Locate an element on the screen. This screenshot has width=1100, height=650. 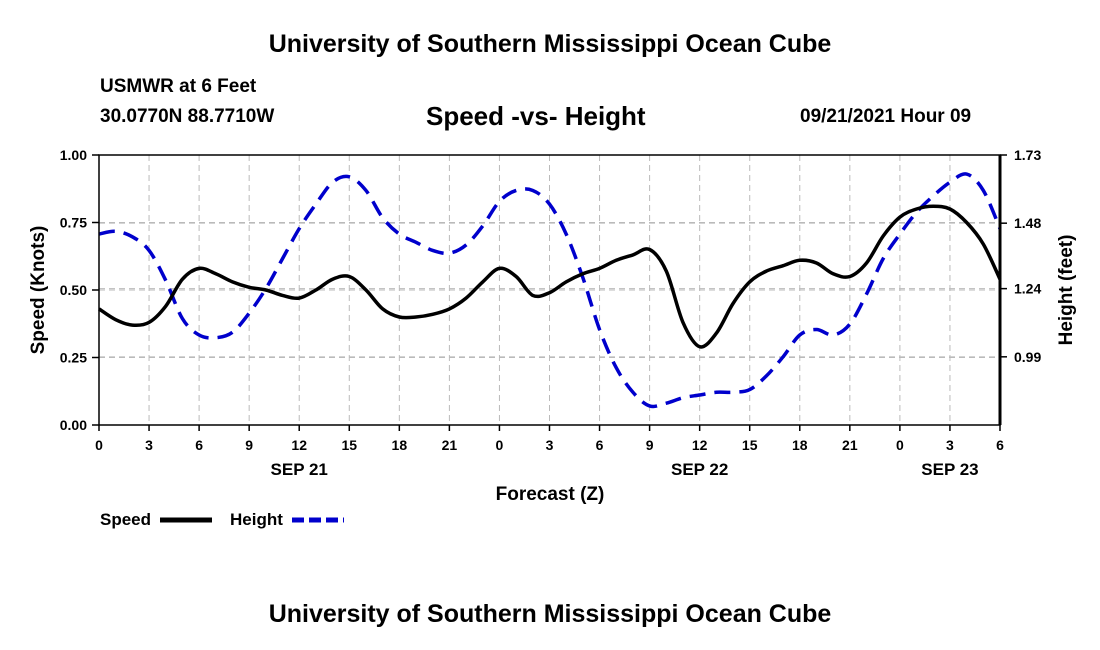
chart-title: Speed -vs- Height is located at coordinates (536, 116).